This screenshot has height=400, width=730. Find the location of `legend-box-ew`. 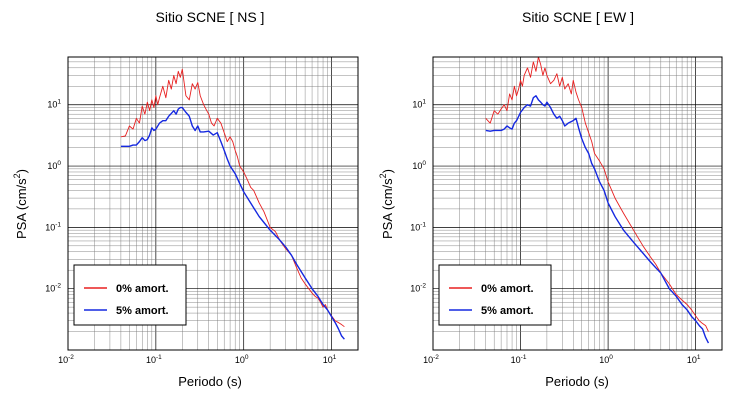

legend-box-ew is located at coordinates (495, 295).